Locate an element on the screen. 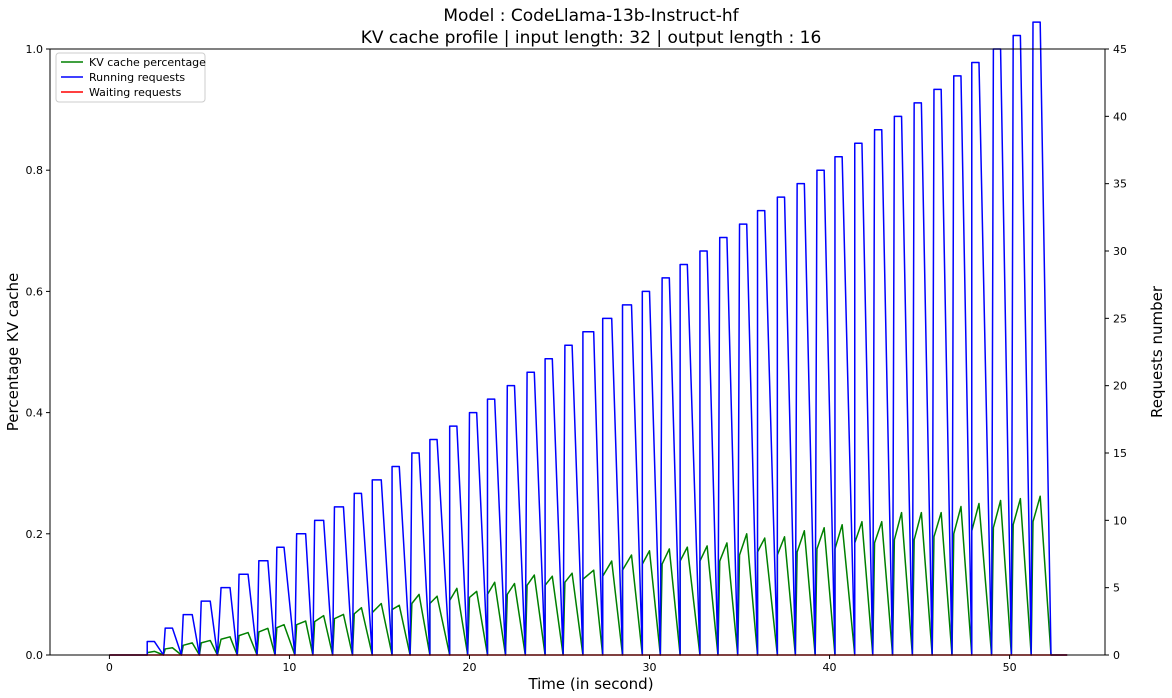  left-y-tick-label: 0.0 is located at coordinates (35, 655).